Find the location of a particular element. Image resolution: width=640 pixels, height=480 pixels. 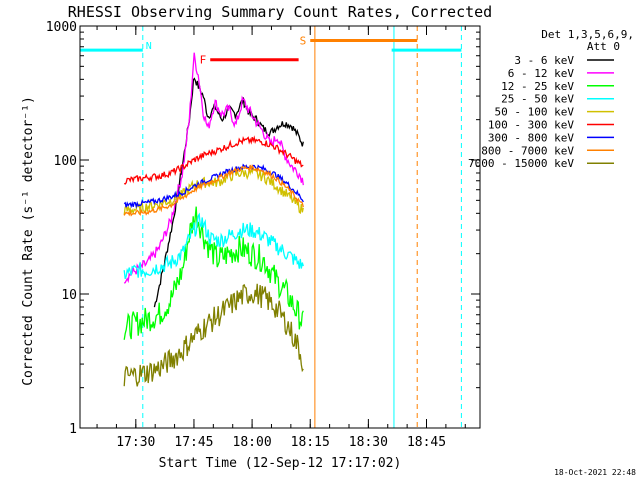

footer-date: 18-Oct-2021 22:48 is located at coordinates (595, 472).